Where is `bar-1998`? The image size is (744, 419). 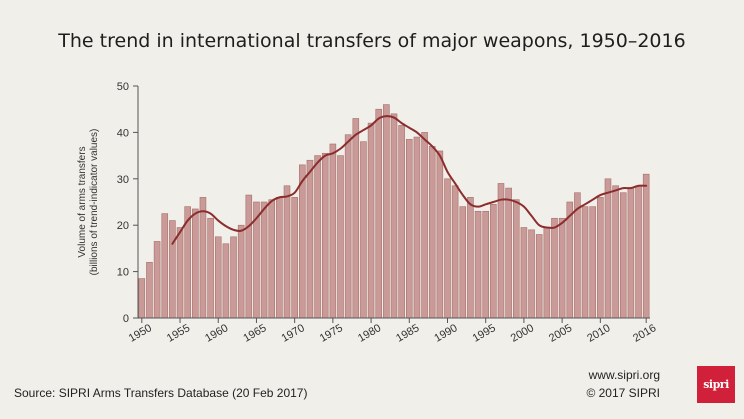 bar-1998 is located at coordinates (508, 253).